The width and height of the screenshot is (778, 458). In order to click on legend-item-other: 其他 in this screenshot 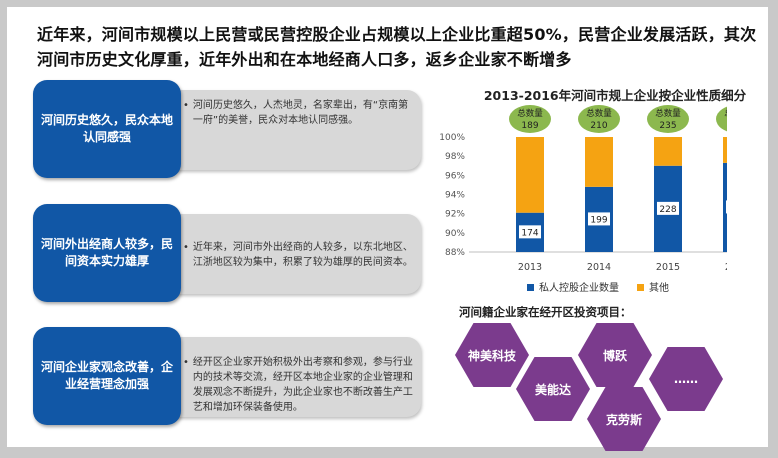, I will do `click(653, 286)`.